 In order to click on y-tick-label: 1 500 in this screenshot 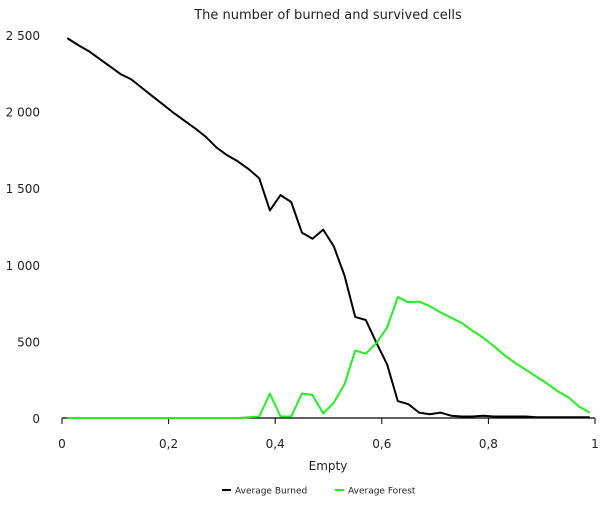, I will do `click(23, 189)`.